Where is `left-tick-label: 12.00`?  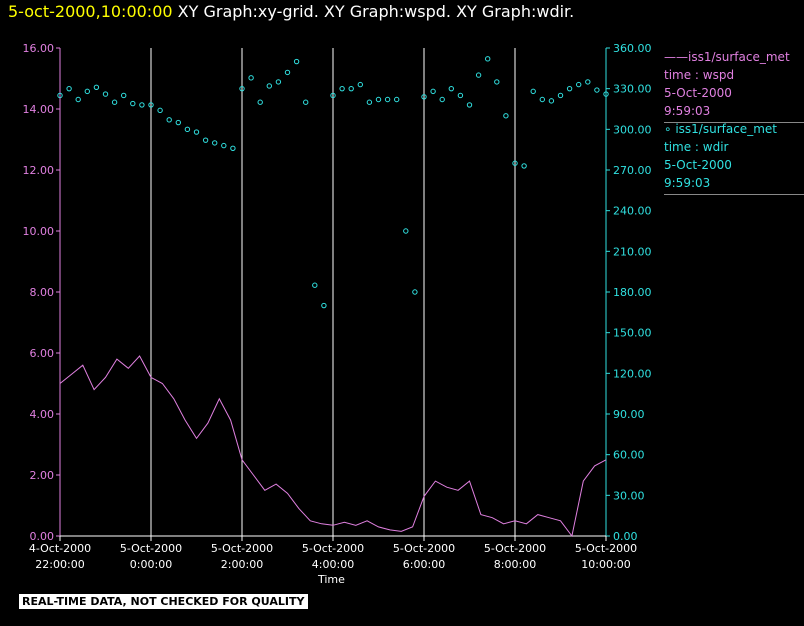 left-tick-label: 12.00 is located at coordinates (39, 170).